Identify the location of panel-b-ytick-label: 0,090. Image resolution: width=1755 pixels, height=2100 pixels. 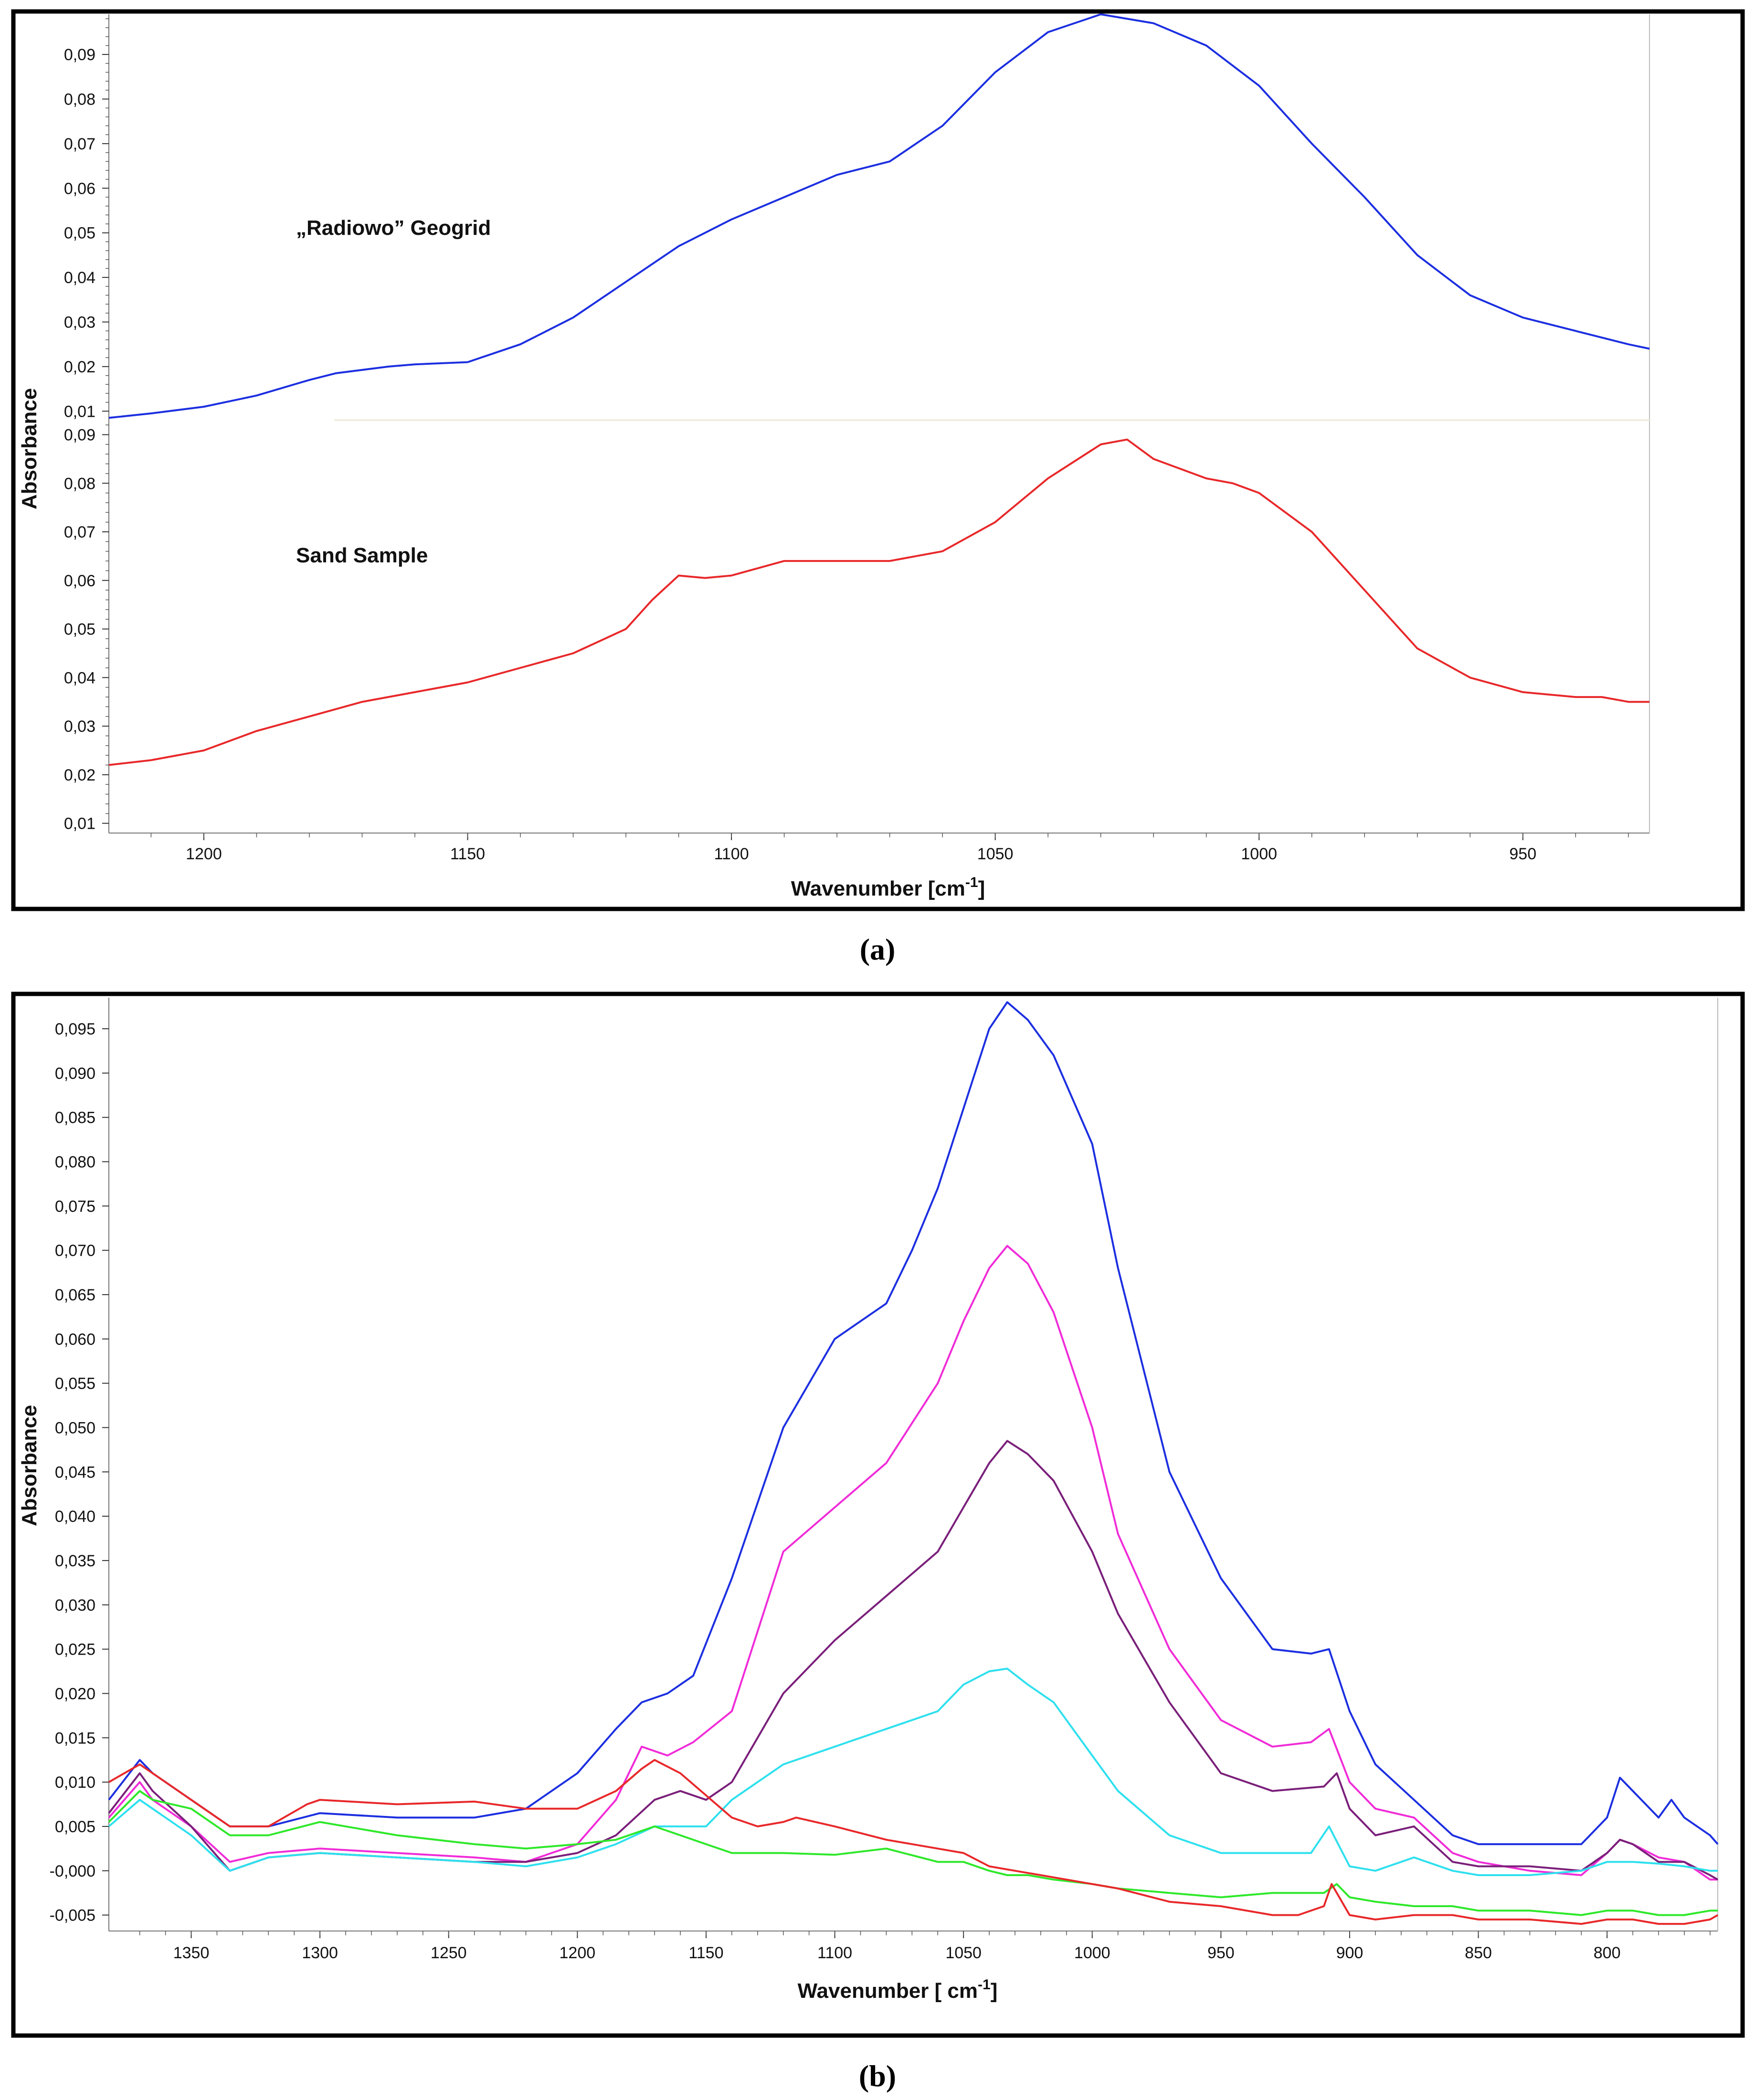
(75, 1074).